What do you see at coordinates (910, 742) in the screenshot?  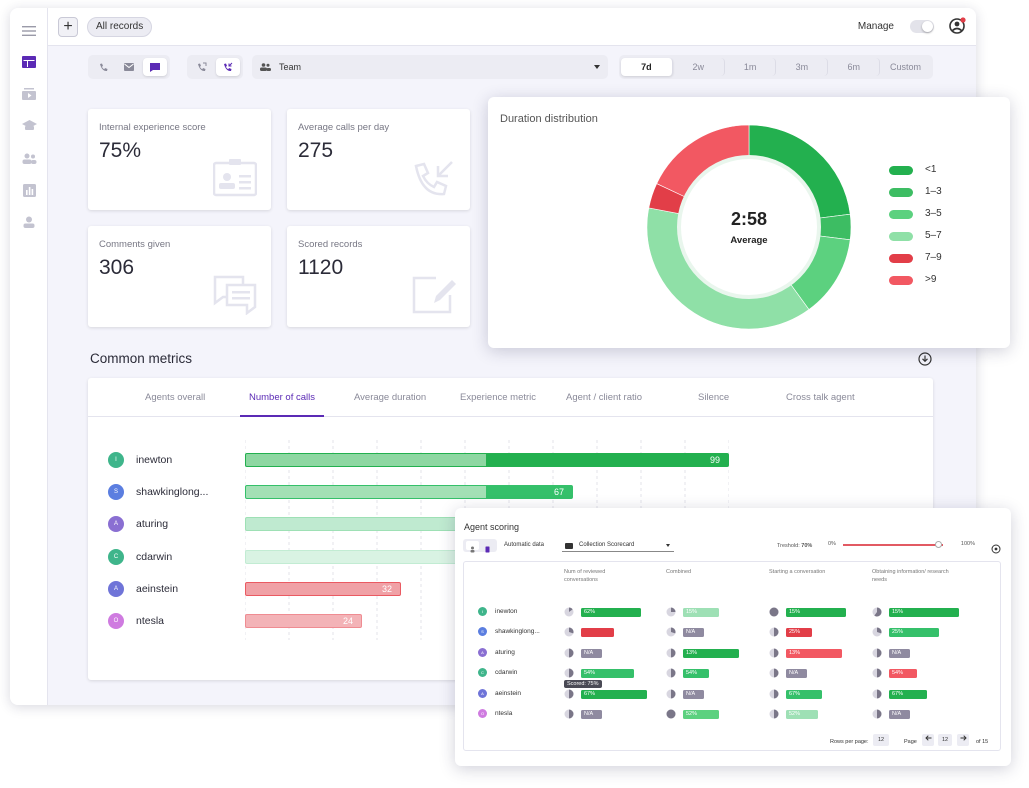 I see `page-label: Page` at bounding box center [910, 742].